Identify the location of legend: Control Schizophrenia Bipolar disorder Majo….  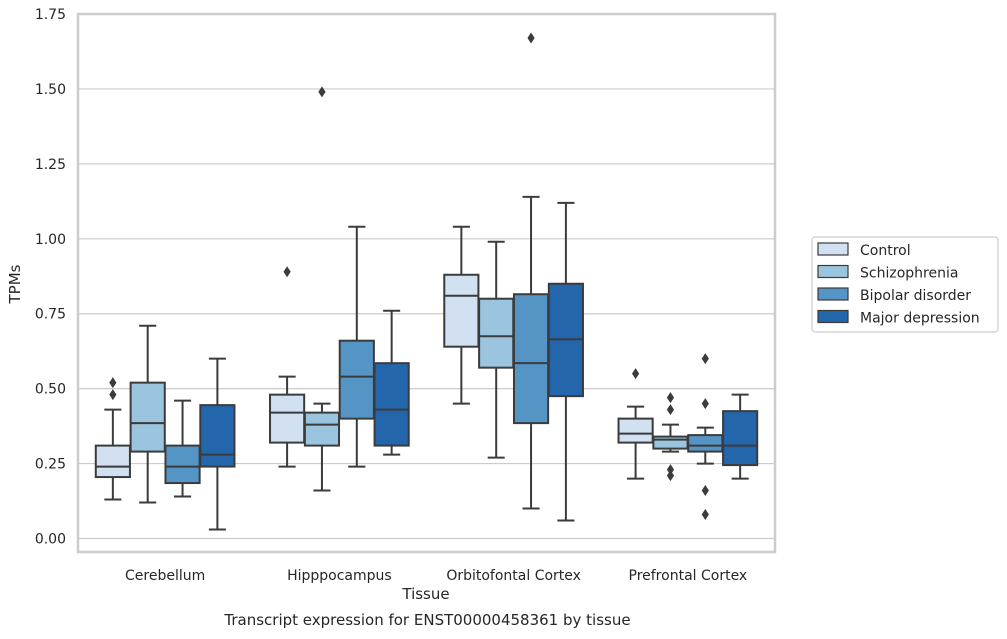
(905, 284).